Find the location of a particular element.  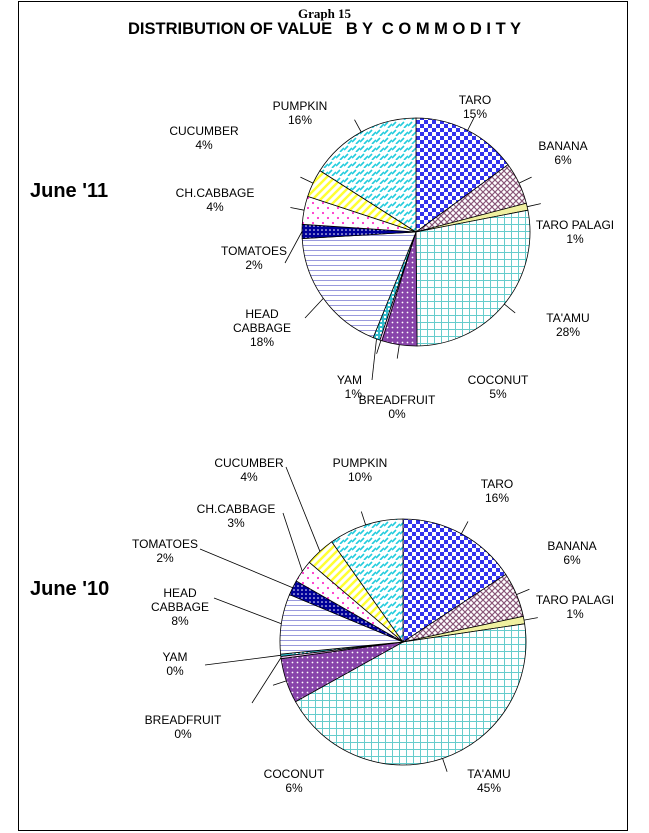

pie1-leader-ta-amu is located at coordinates (510, 308).